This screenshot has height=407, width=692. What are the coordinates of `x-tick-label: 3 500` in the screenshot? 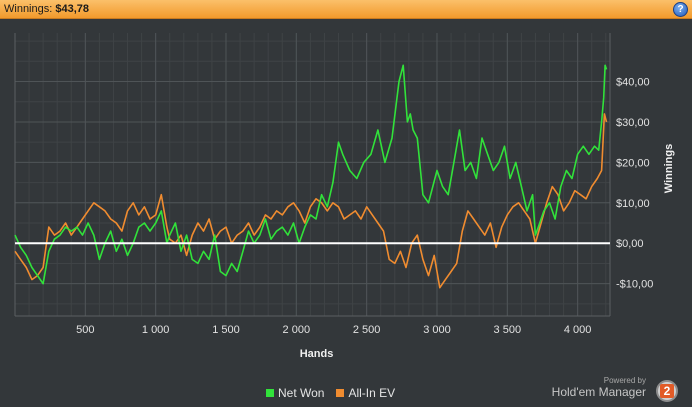 It's located at (508, 330).